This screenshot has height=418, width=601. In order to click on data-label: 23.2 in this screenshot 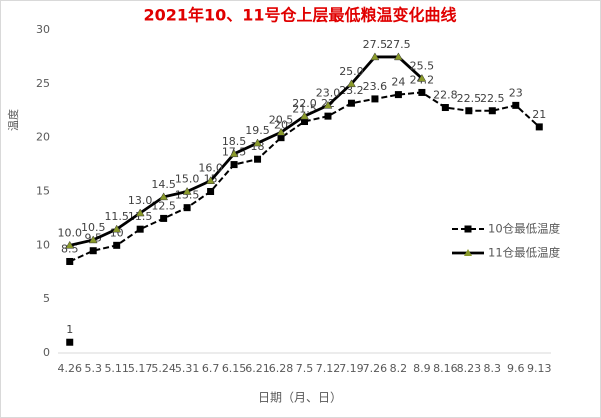, I will do `click(351, 90)`.